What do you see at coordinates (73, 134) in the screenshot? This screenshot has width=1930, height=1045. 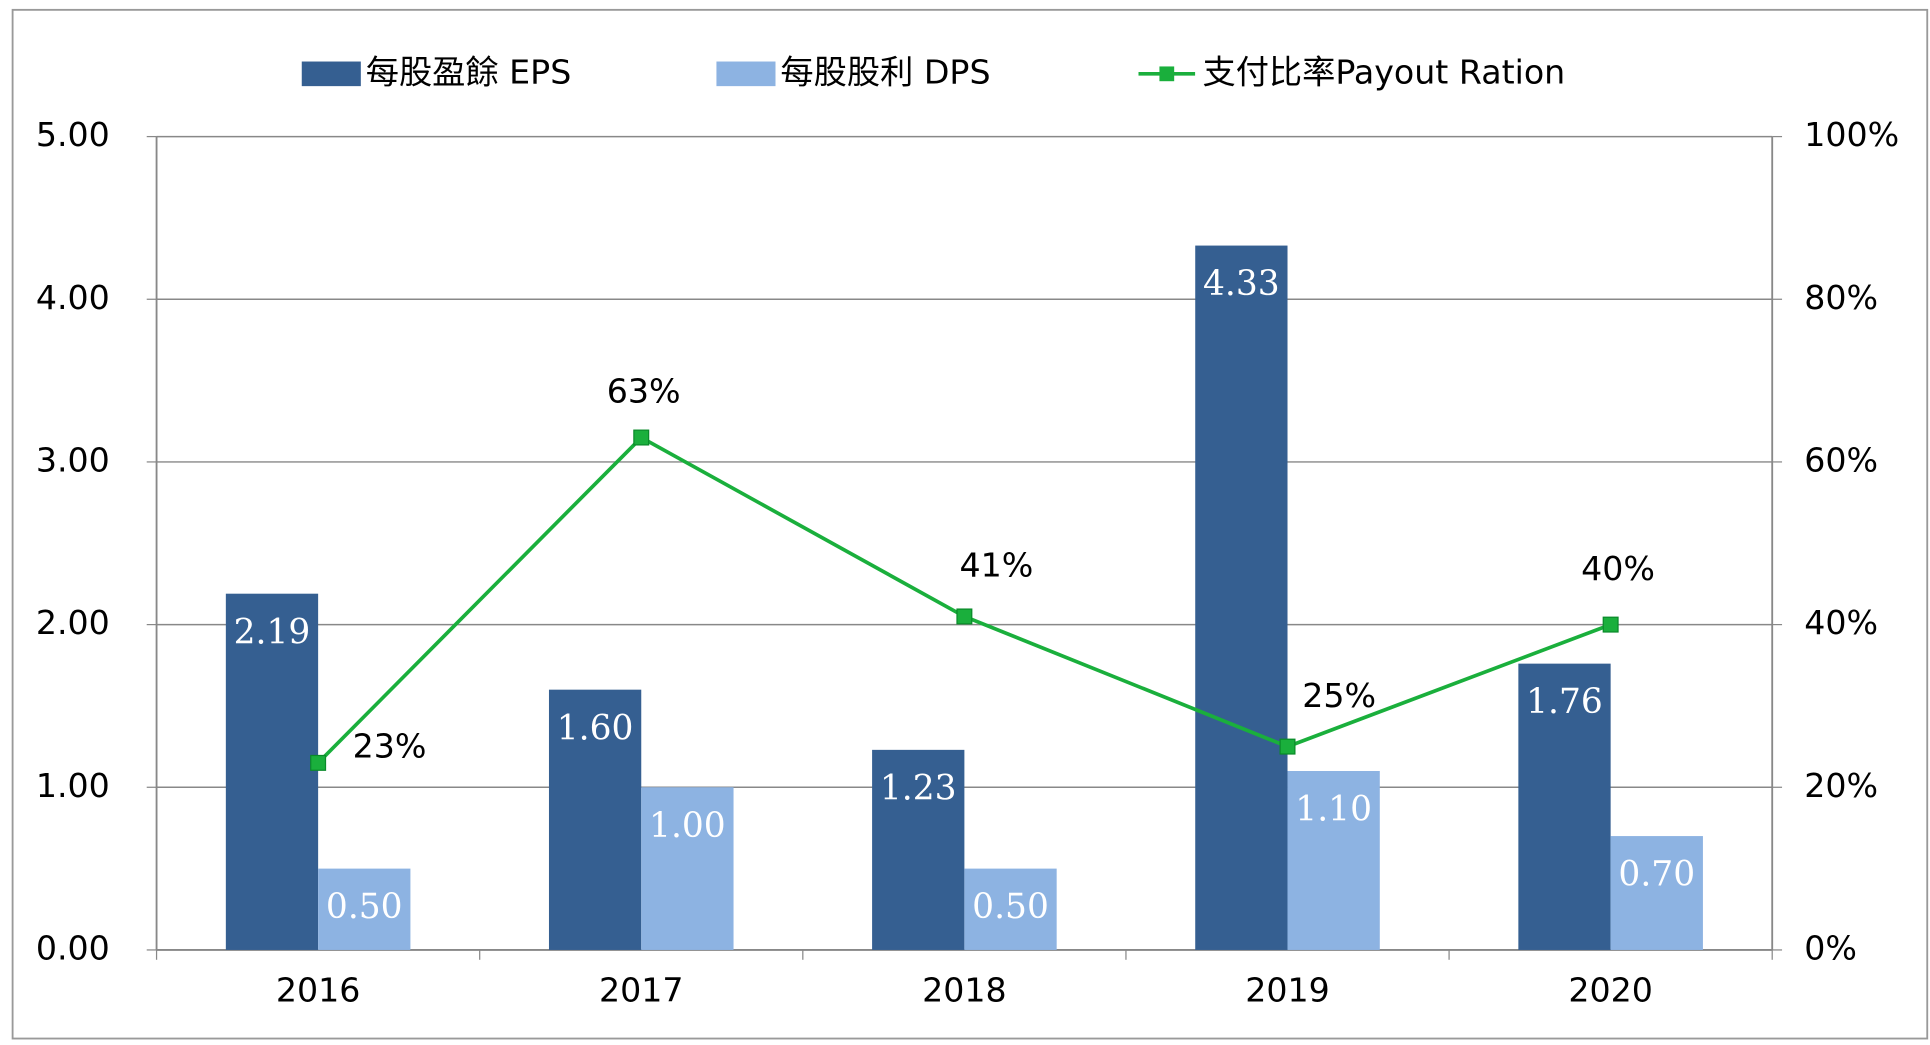 I see `y-tick-label: 5.00` at bounding box center [73, 134].